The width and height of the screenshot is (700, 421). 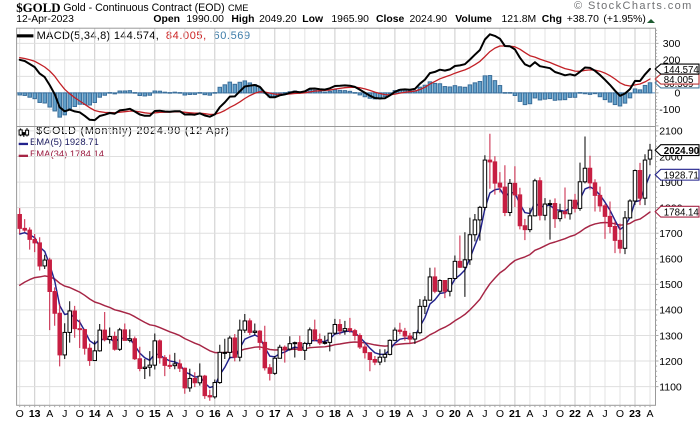 What do you see at coordinates (681, 176) in the screenshot?
I see `svg-text: 1928.71` at bounding box center [681, 176].